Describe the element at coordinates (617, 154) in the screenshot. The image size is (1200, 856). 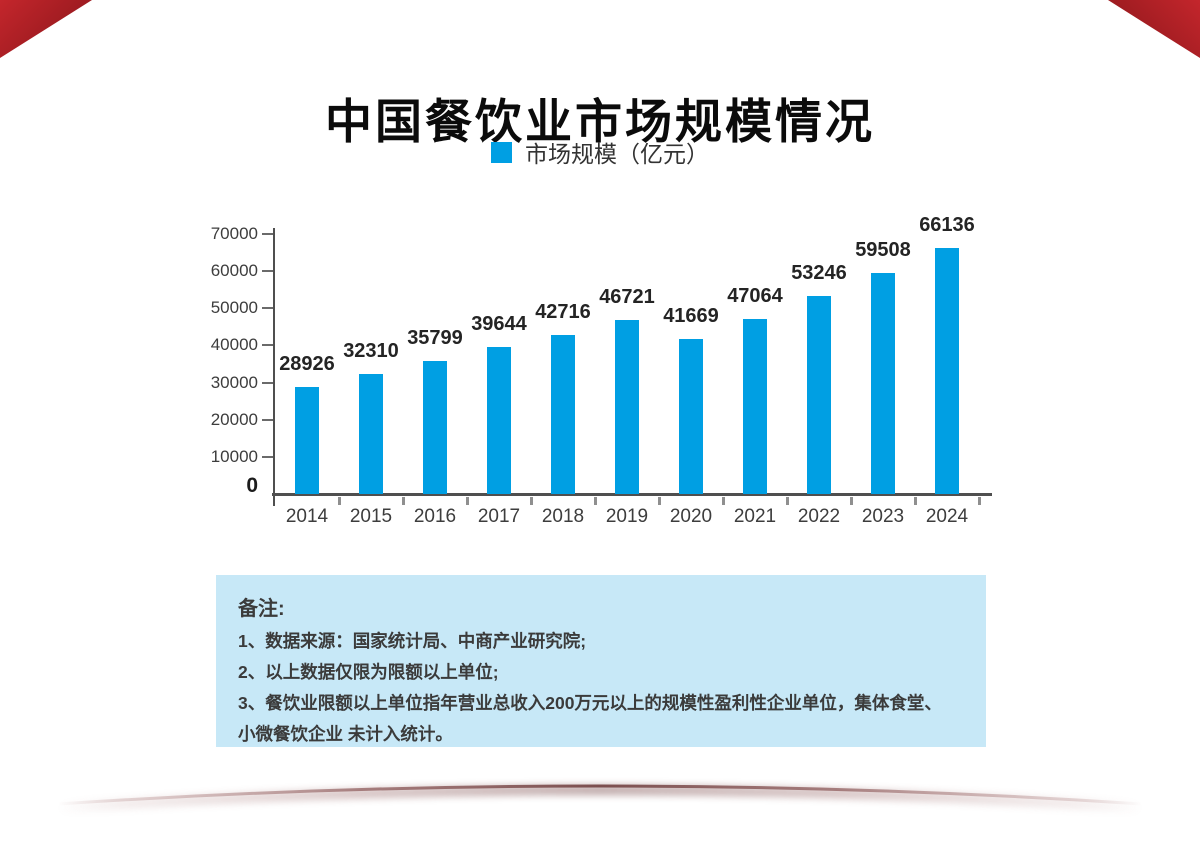
I see `legend-label: 市场规模（亿元）` at that location.